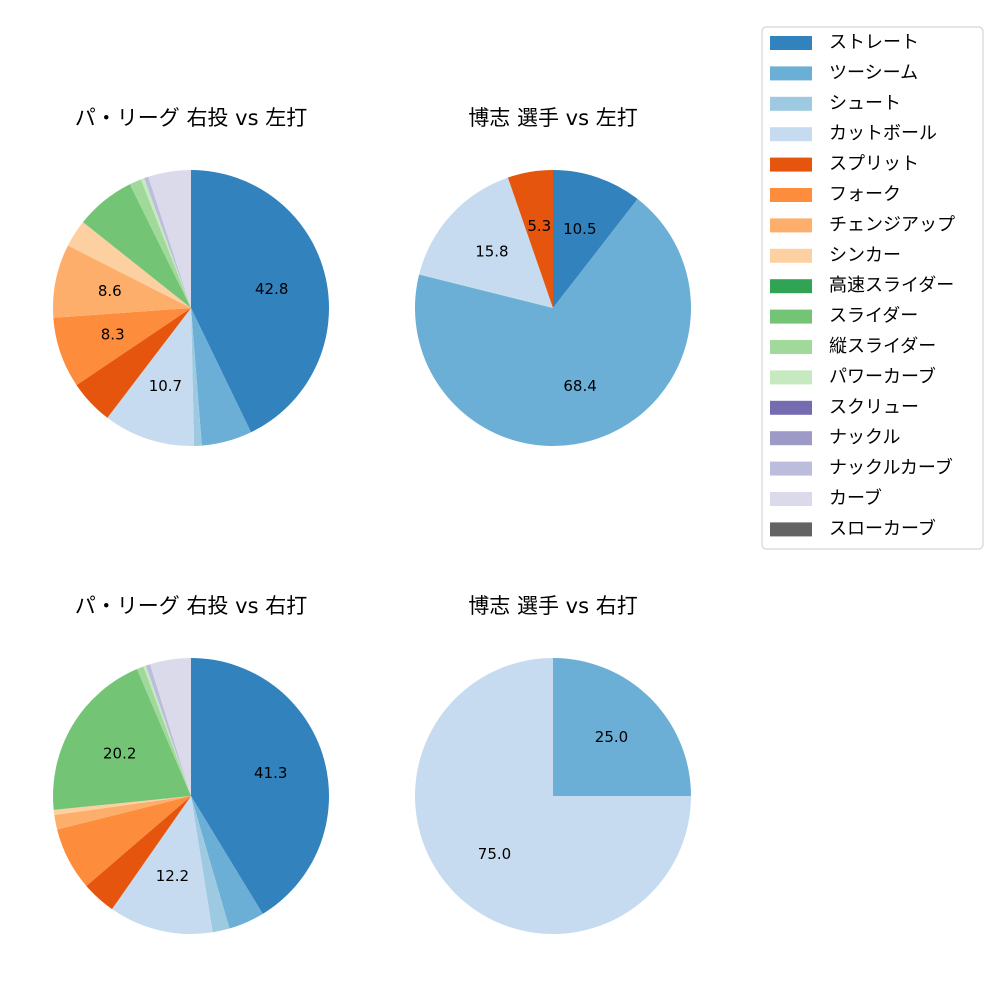 This screenshot has height=1000, width=1000. I want to click on legend-label-16: カーブ, so click(855, 498).